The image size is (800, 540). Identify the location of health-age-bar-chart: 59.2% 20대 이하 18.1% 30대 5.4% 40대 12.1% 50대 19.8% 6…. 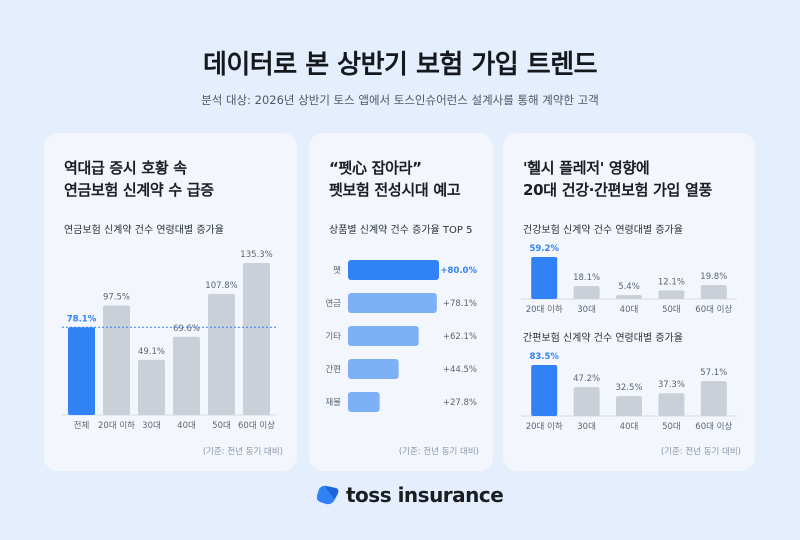
(629, 279).